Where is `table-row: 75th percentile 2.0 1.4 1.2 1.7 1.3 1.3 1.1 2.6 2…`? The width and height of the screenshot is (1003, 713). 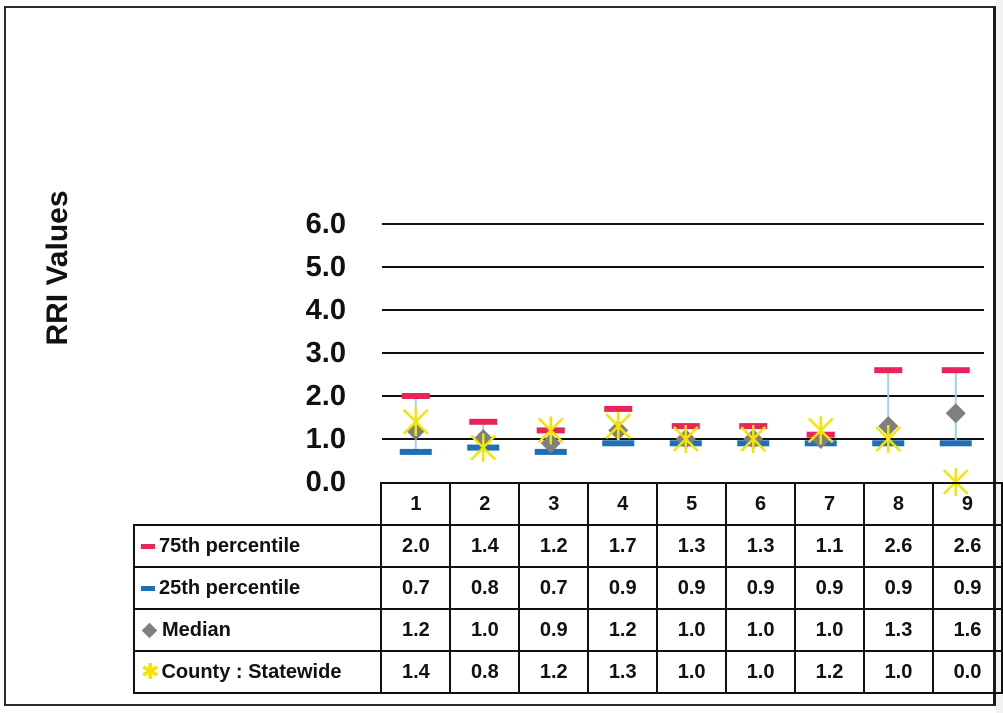
table-row: 75th percentile 2.0 1.4 1.2 1.7 1.3 1.3 1.1 2.6 2… is located at coordinates (567, 546).